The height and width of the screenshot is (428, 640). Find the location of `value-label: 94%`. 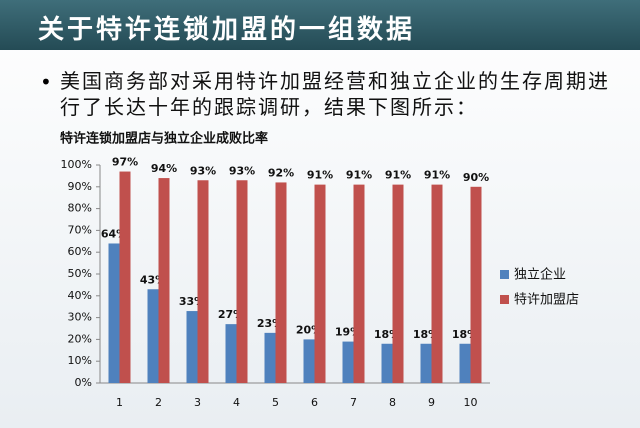

value-label: 94% is located at coordinates (164, 168).